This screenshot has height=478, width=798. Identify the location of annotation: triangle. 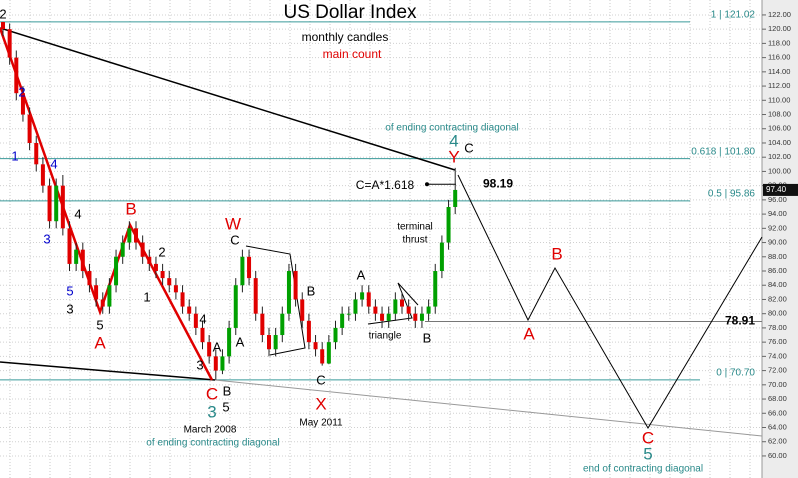
(385, 336).